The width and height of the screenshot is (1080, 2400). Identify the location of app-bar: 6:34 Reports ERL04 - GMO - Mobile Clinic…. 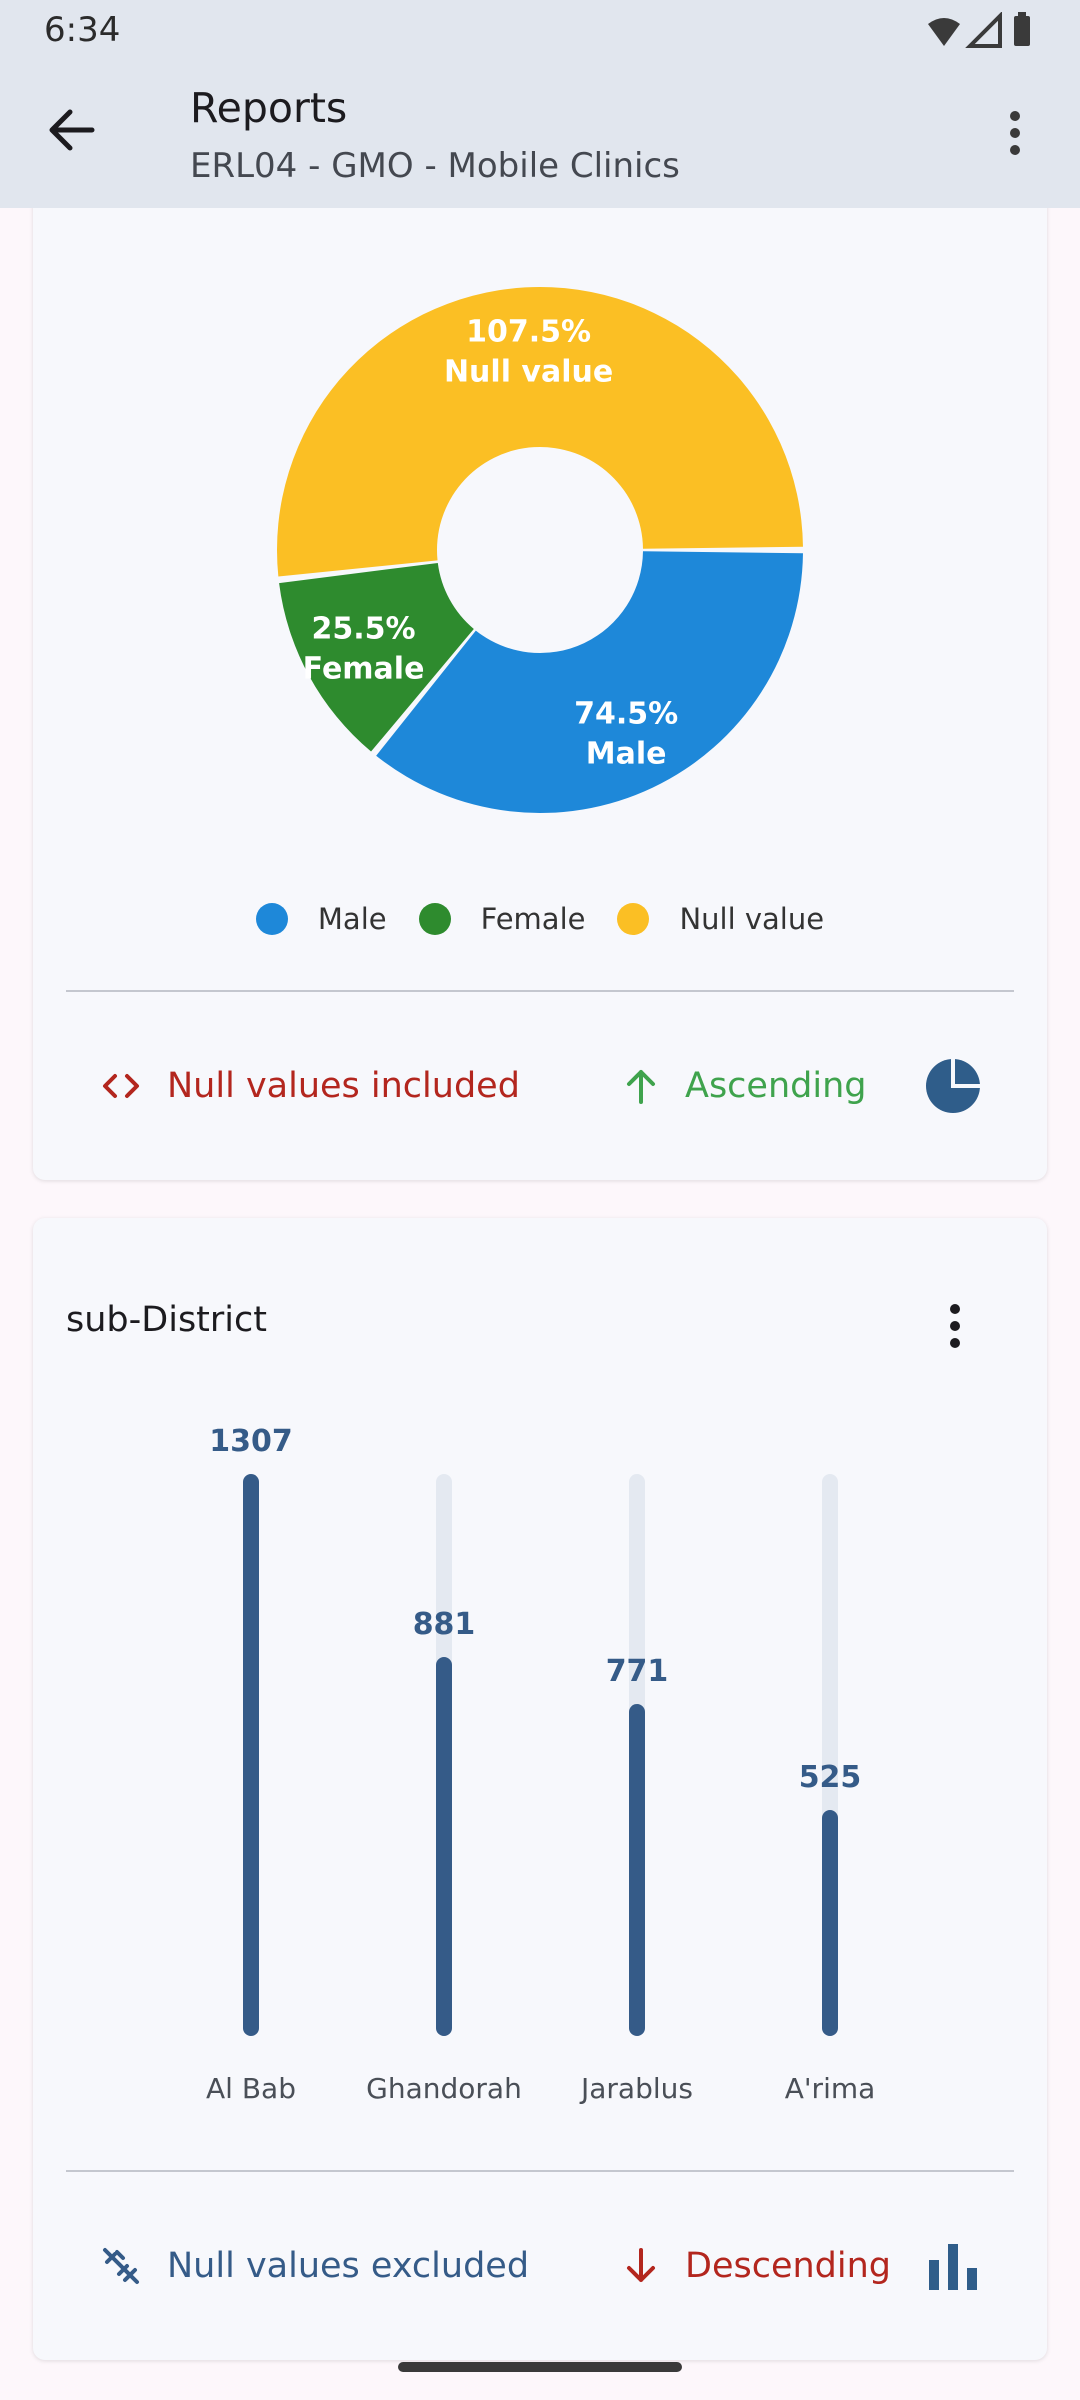
(540, 104).